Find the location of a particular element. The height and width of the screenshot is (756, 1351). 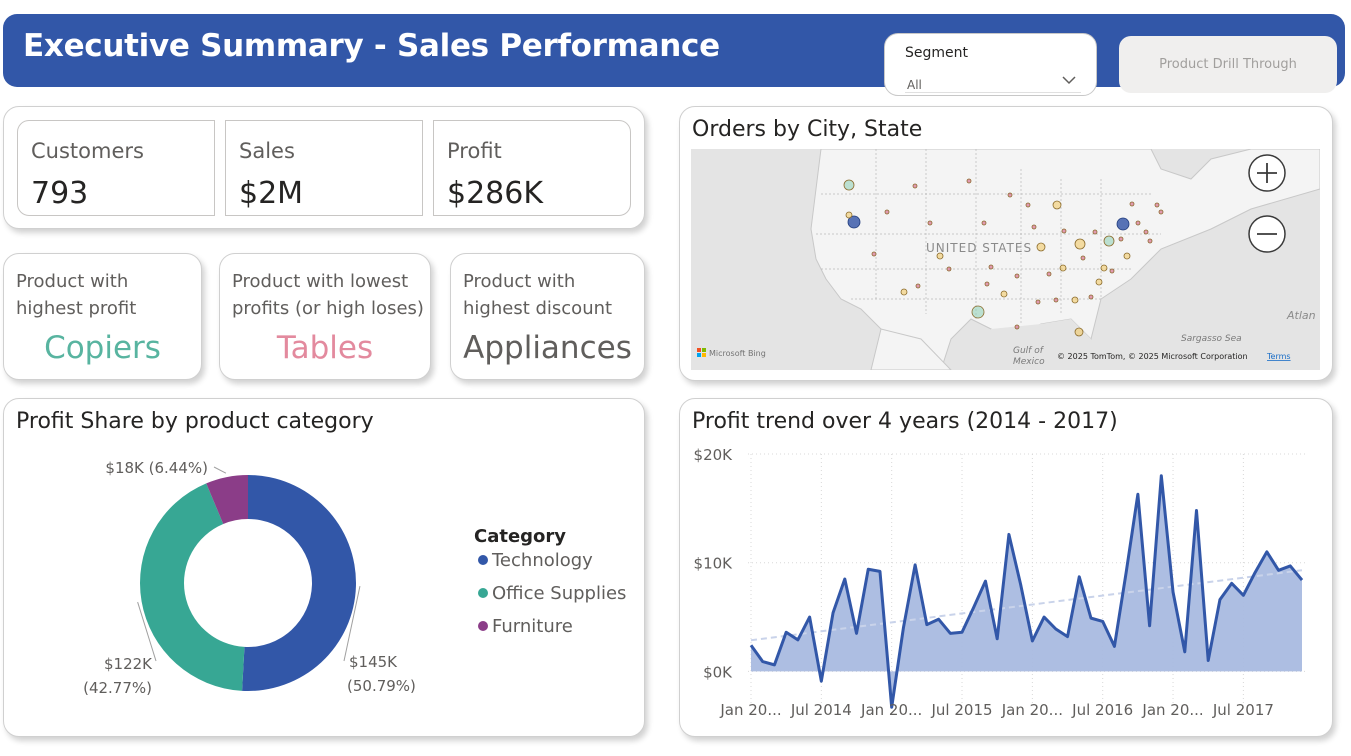

zoom-out-button is located at coordinates (1267, 234).